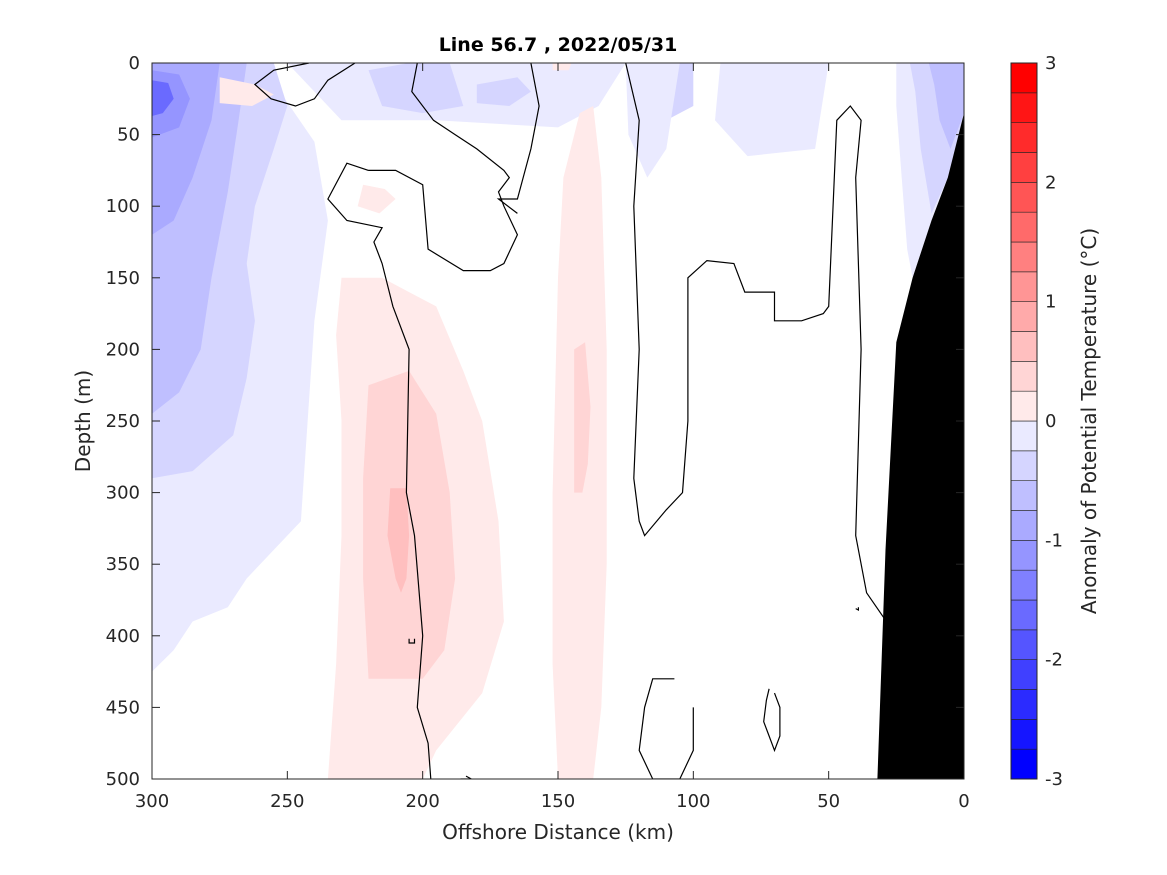 The image size is (1167, 875). Describe the element at coordinates (1050, 302) in the screenshot. I see `colorbar-tick-label: 1` at that location.